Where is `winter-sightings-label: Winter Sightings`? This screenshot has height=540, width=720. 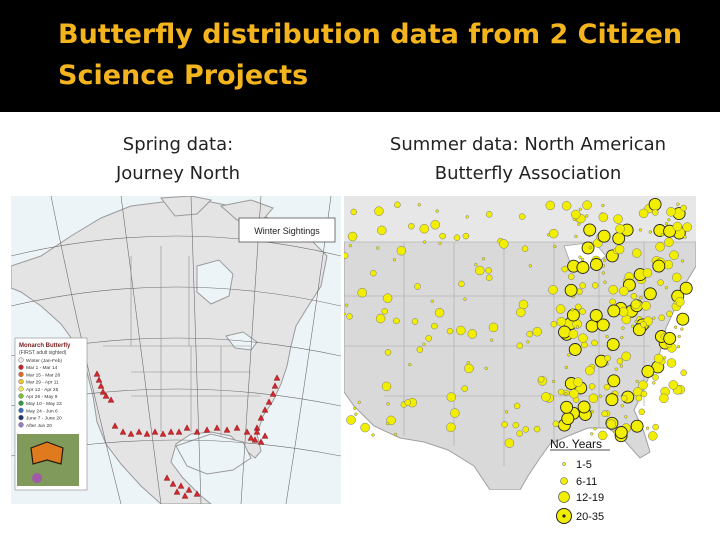
winter-sightings-label: Winter Sightings is located at coordinates (287, 231).